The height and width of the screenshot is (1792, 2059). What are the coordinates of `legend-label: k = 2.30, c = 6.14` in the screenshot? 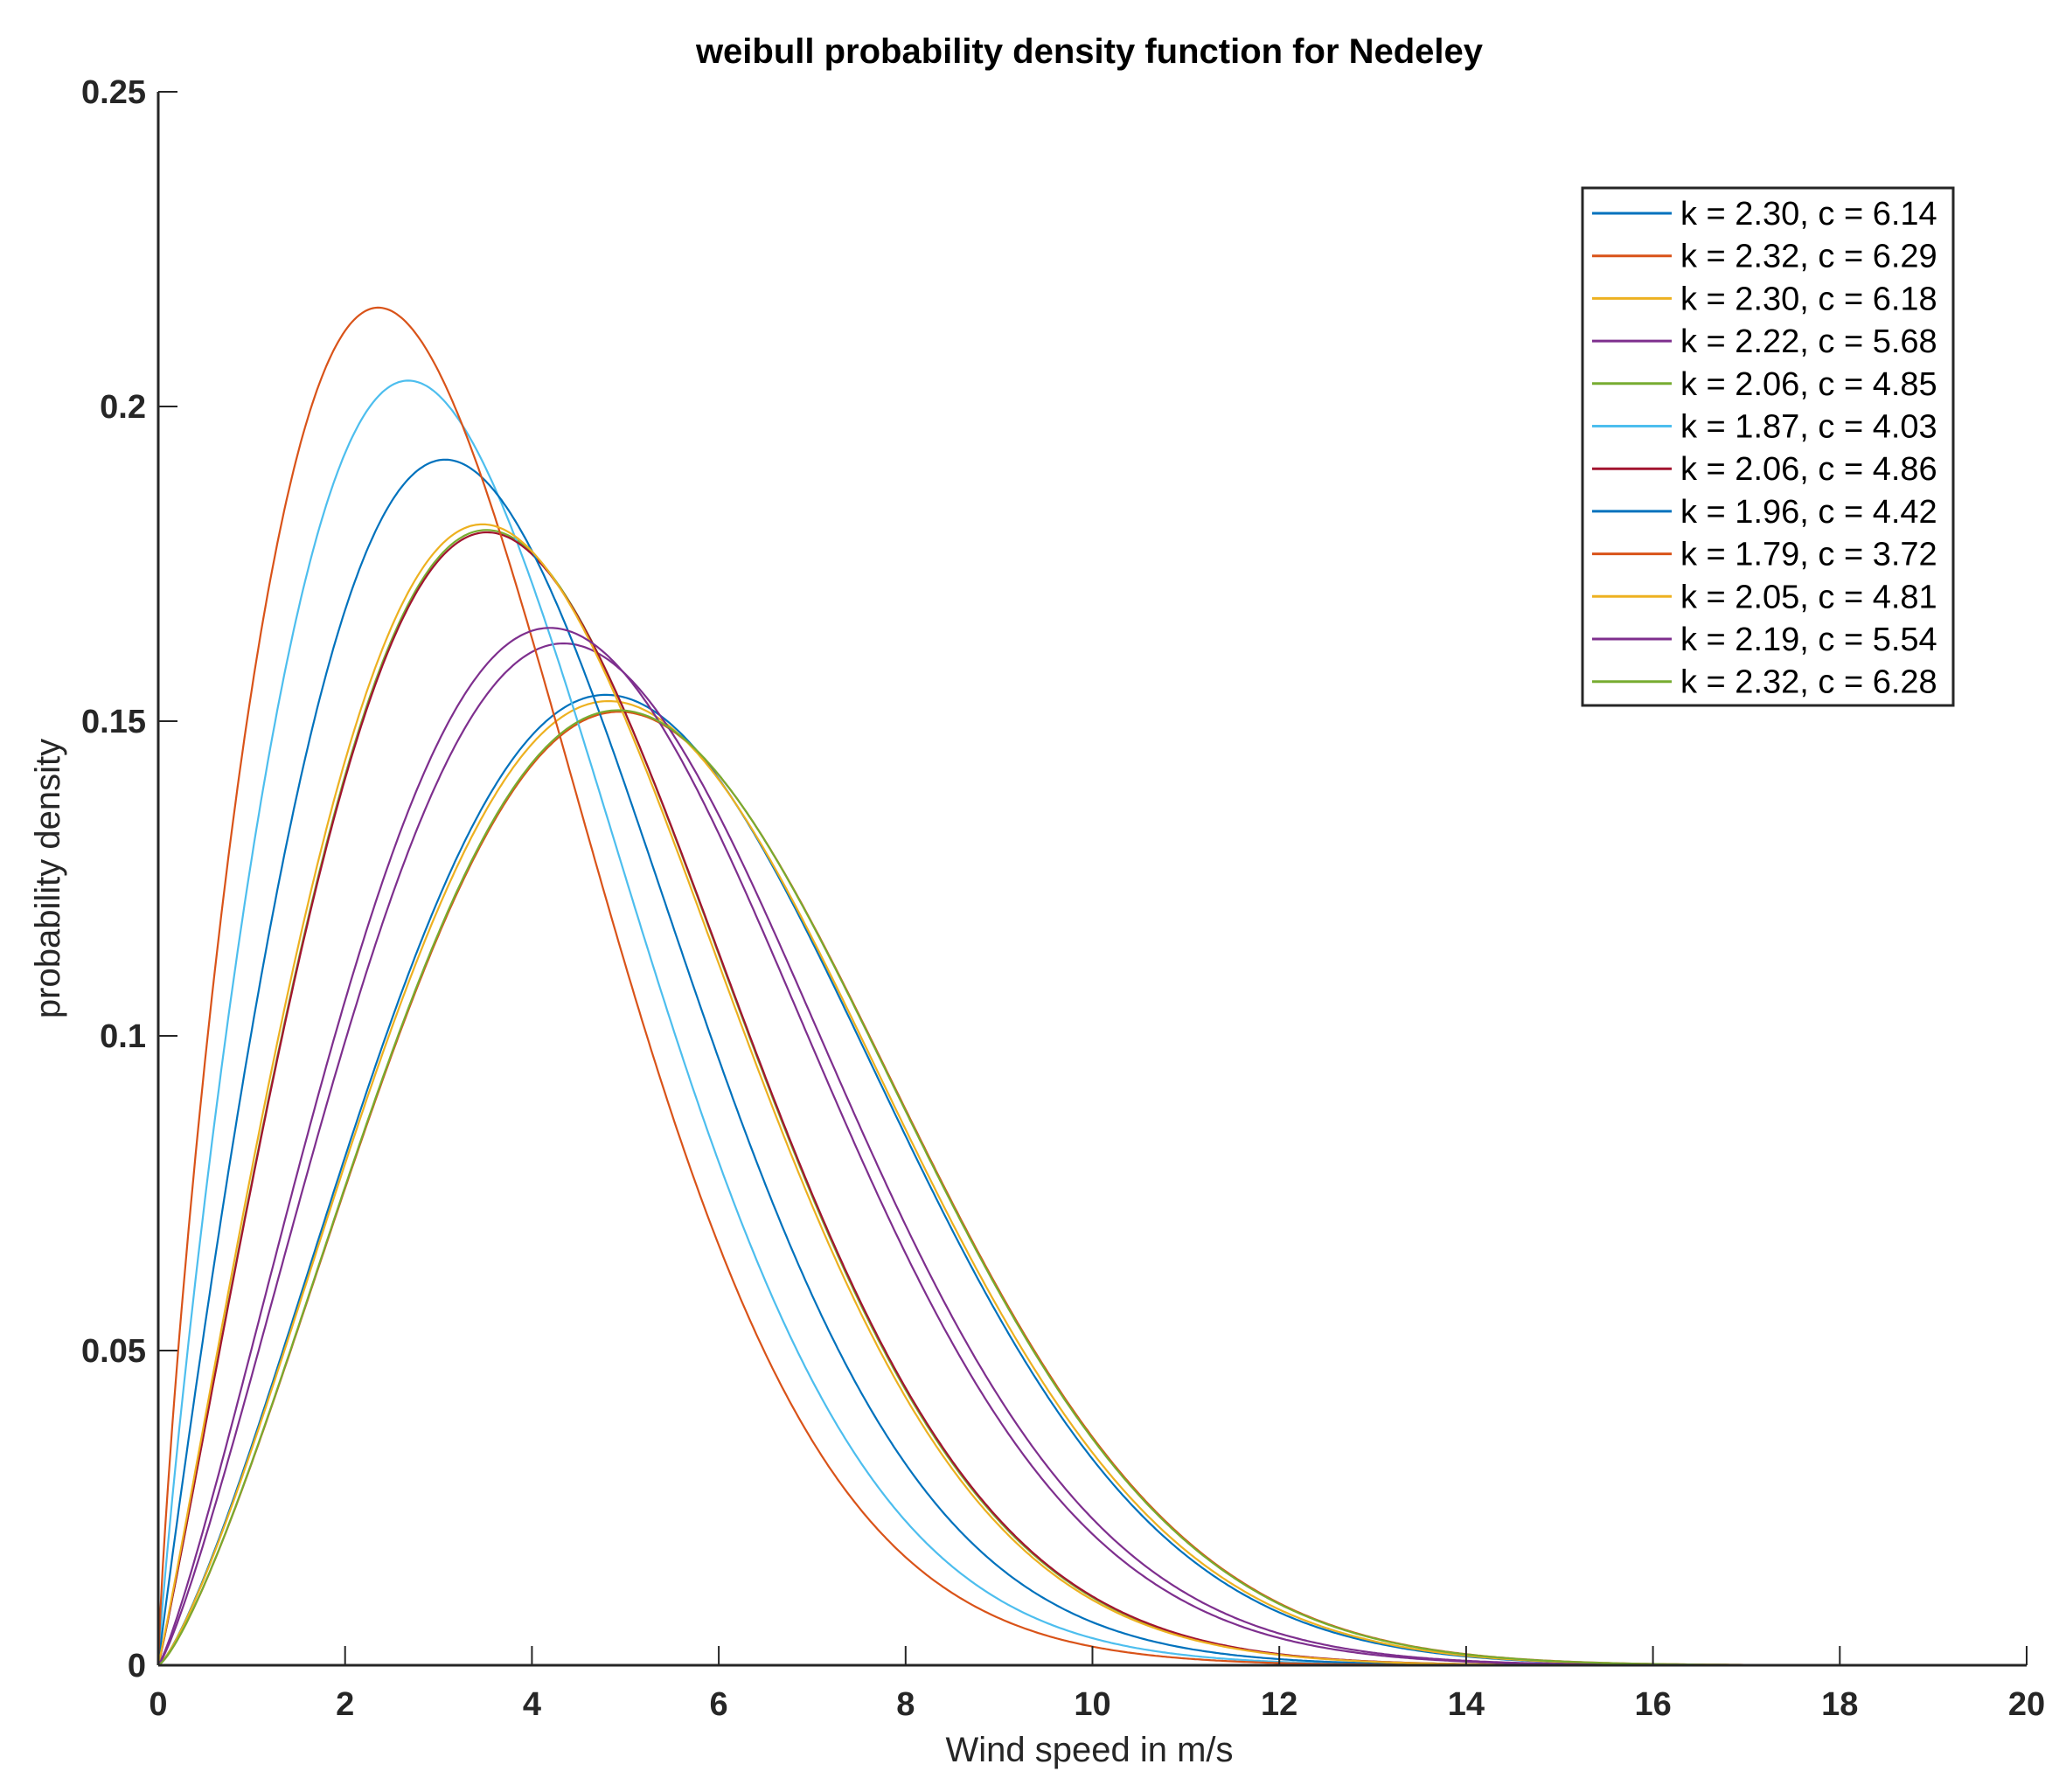 It's located at (1809, 214).